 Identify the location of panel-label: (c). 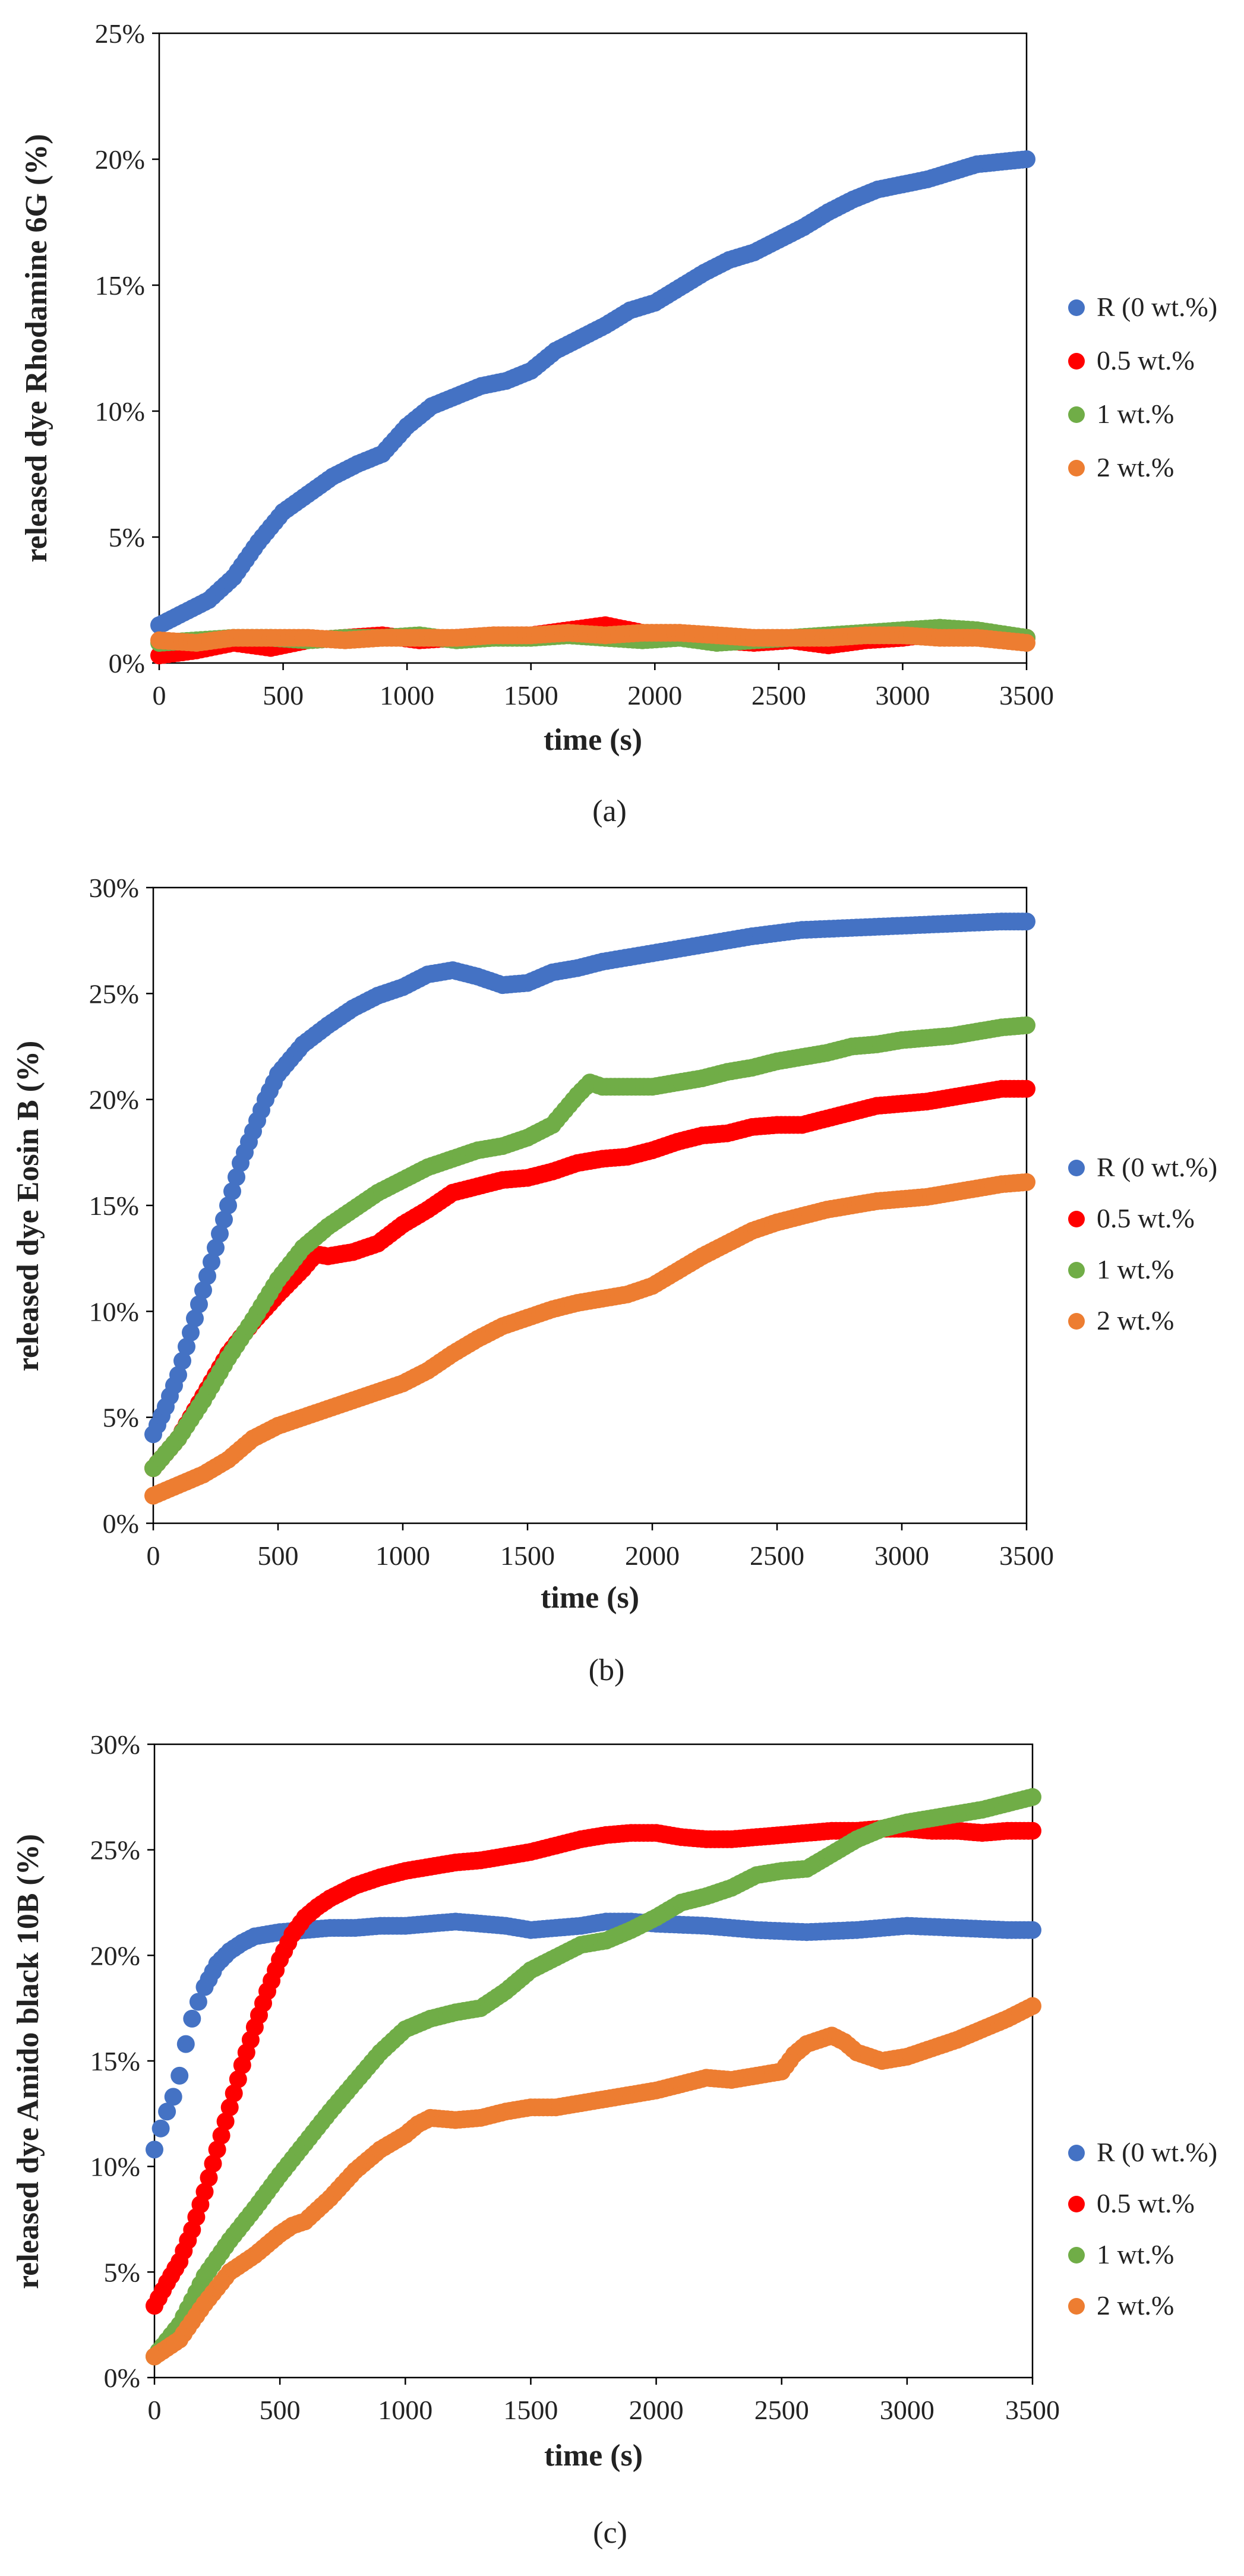
(610, 2533).